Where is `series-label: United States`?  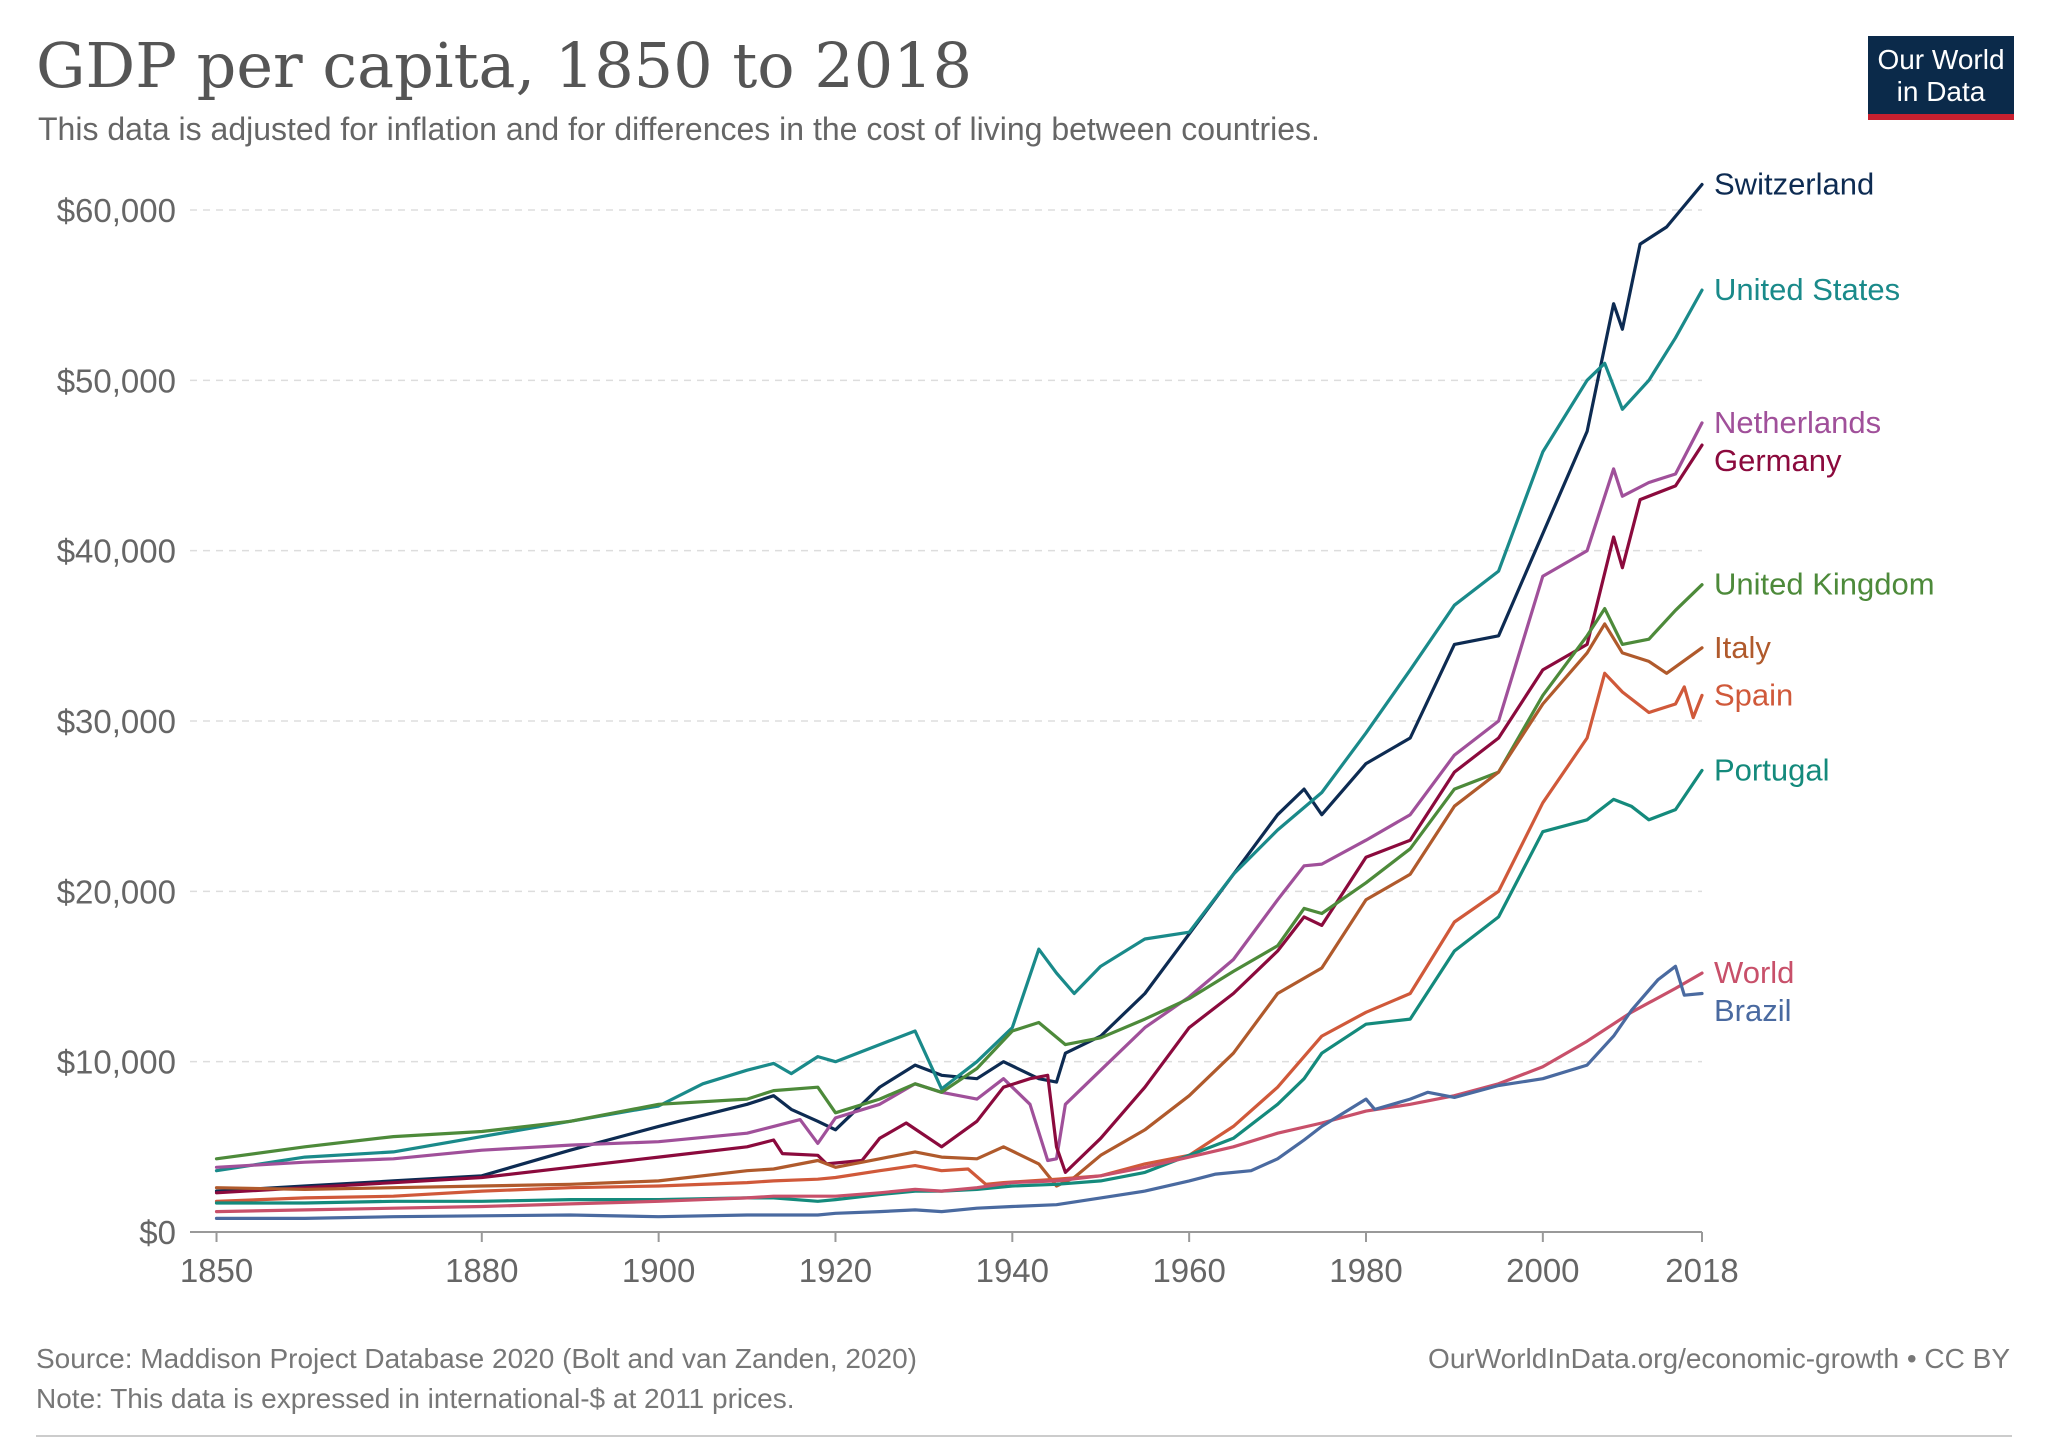 series-label: United States is located at coordinates (1807, 289).